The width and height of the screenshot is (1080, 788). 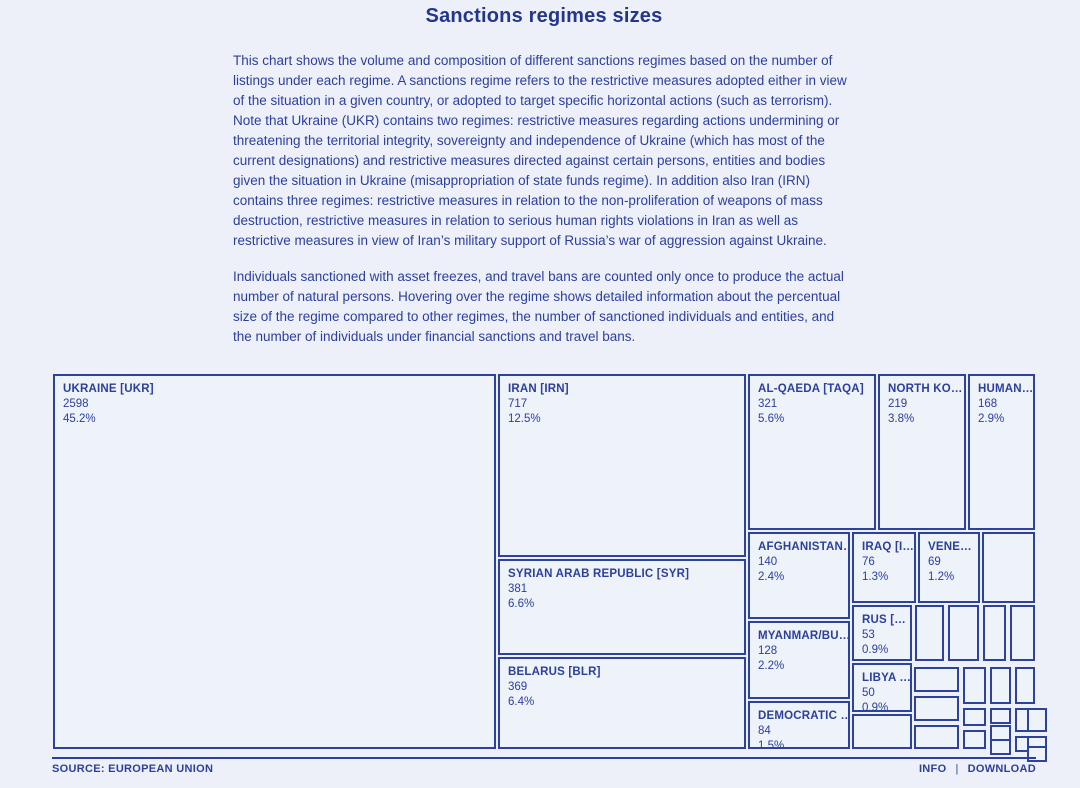 What do you see at coordinates (868, 693) in the screenshot?
I see `cell-value: 50` at bounding box center [868, 693].